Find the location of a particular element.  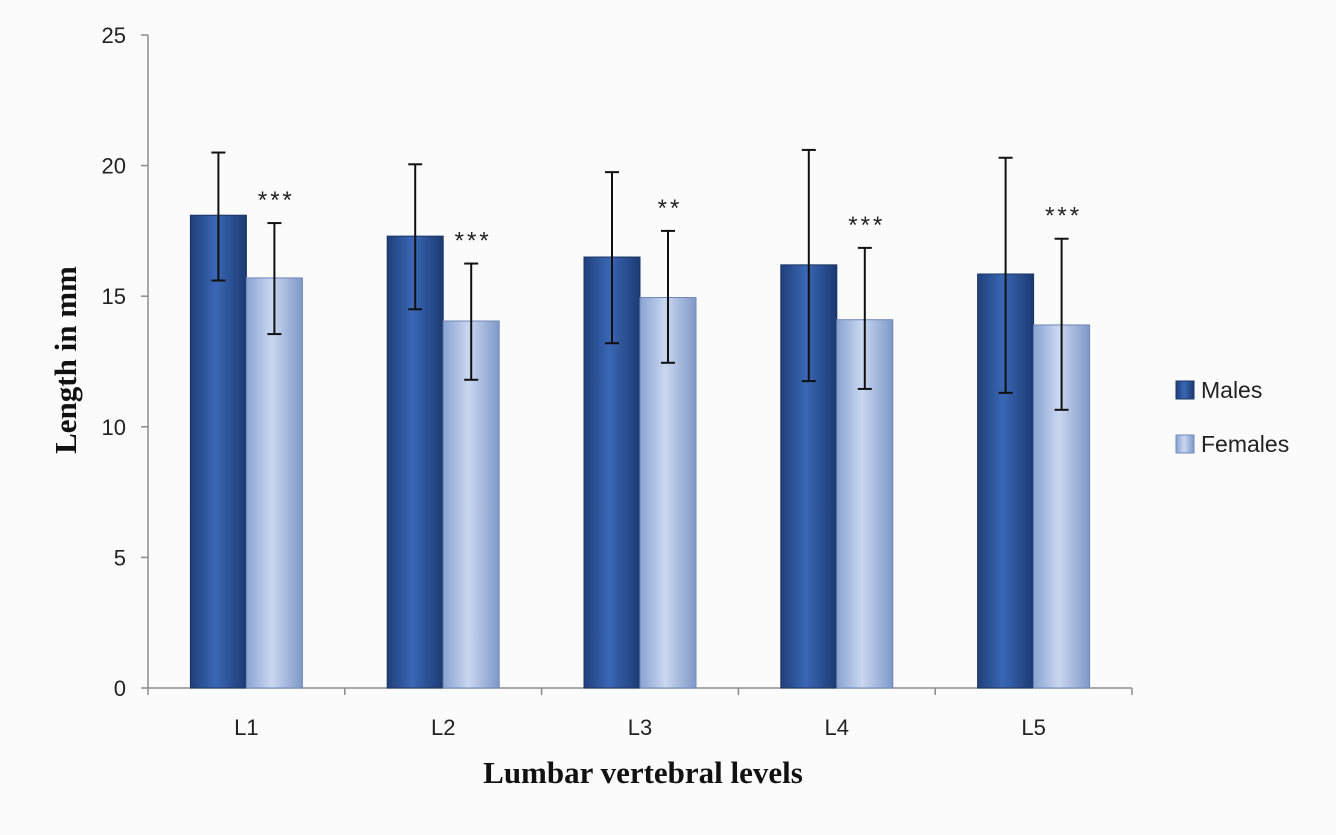

x-tick-label: L3 is located at coordinates (640, 727).